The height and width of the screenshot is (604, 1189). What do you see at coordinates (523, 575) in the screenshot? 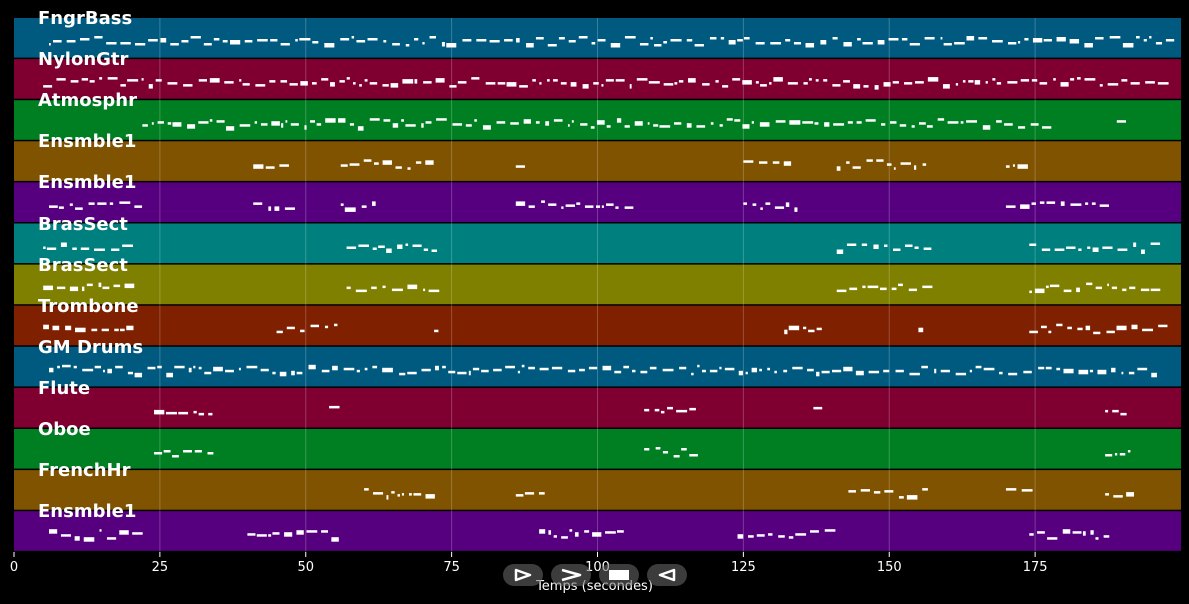
I see `play-button` at bounding box center [523, 575].